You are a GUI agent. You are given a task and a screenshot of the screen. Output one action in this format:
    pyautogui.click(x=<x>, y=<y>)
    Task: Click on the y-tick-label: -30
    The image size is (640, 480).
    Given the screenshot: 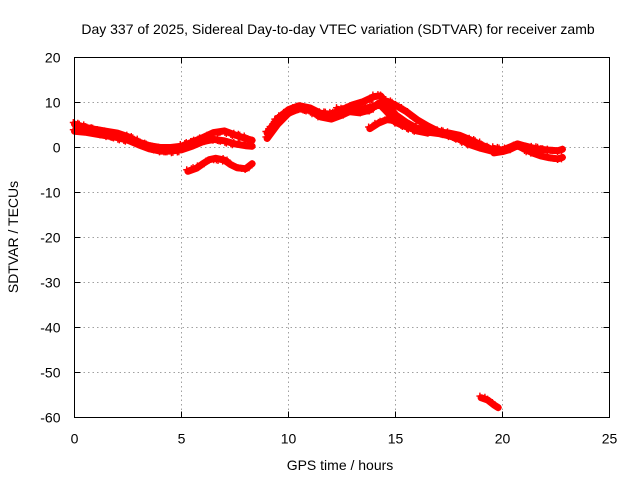 What is the action you would take?
    pyautogui.click(x=50, y=283)
    